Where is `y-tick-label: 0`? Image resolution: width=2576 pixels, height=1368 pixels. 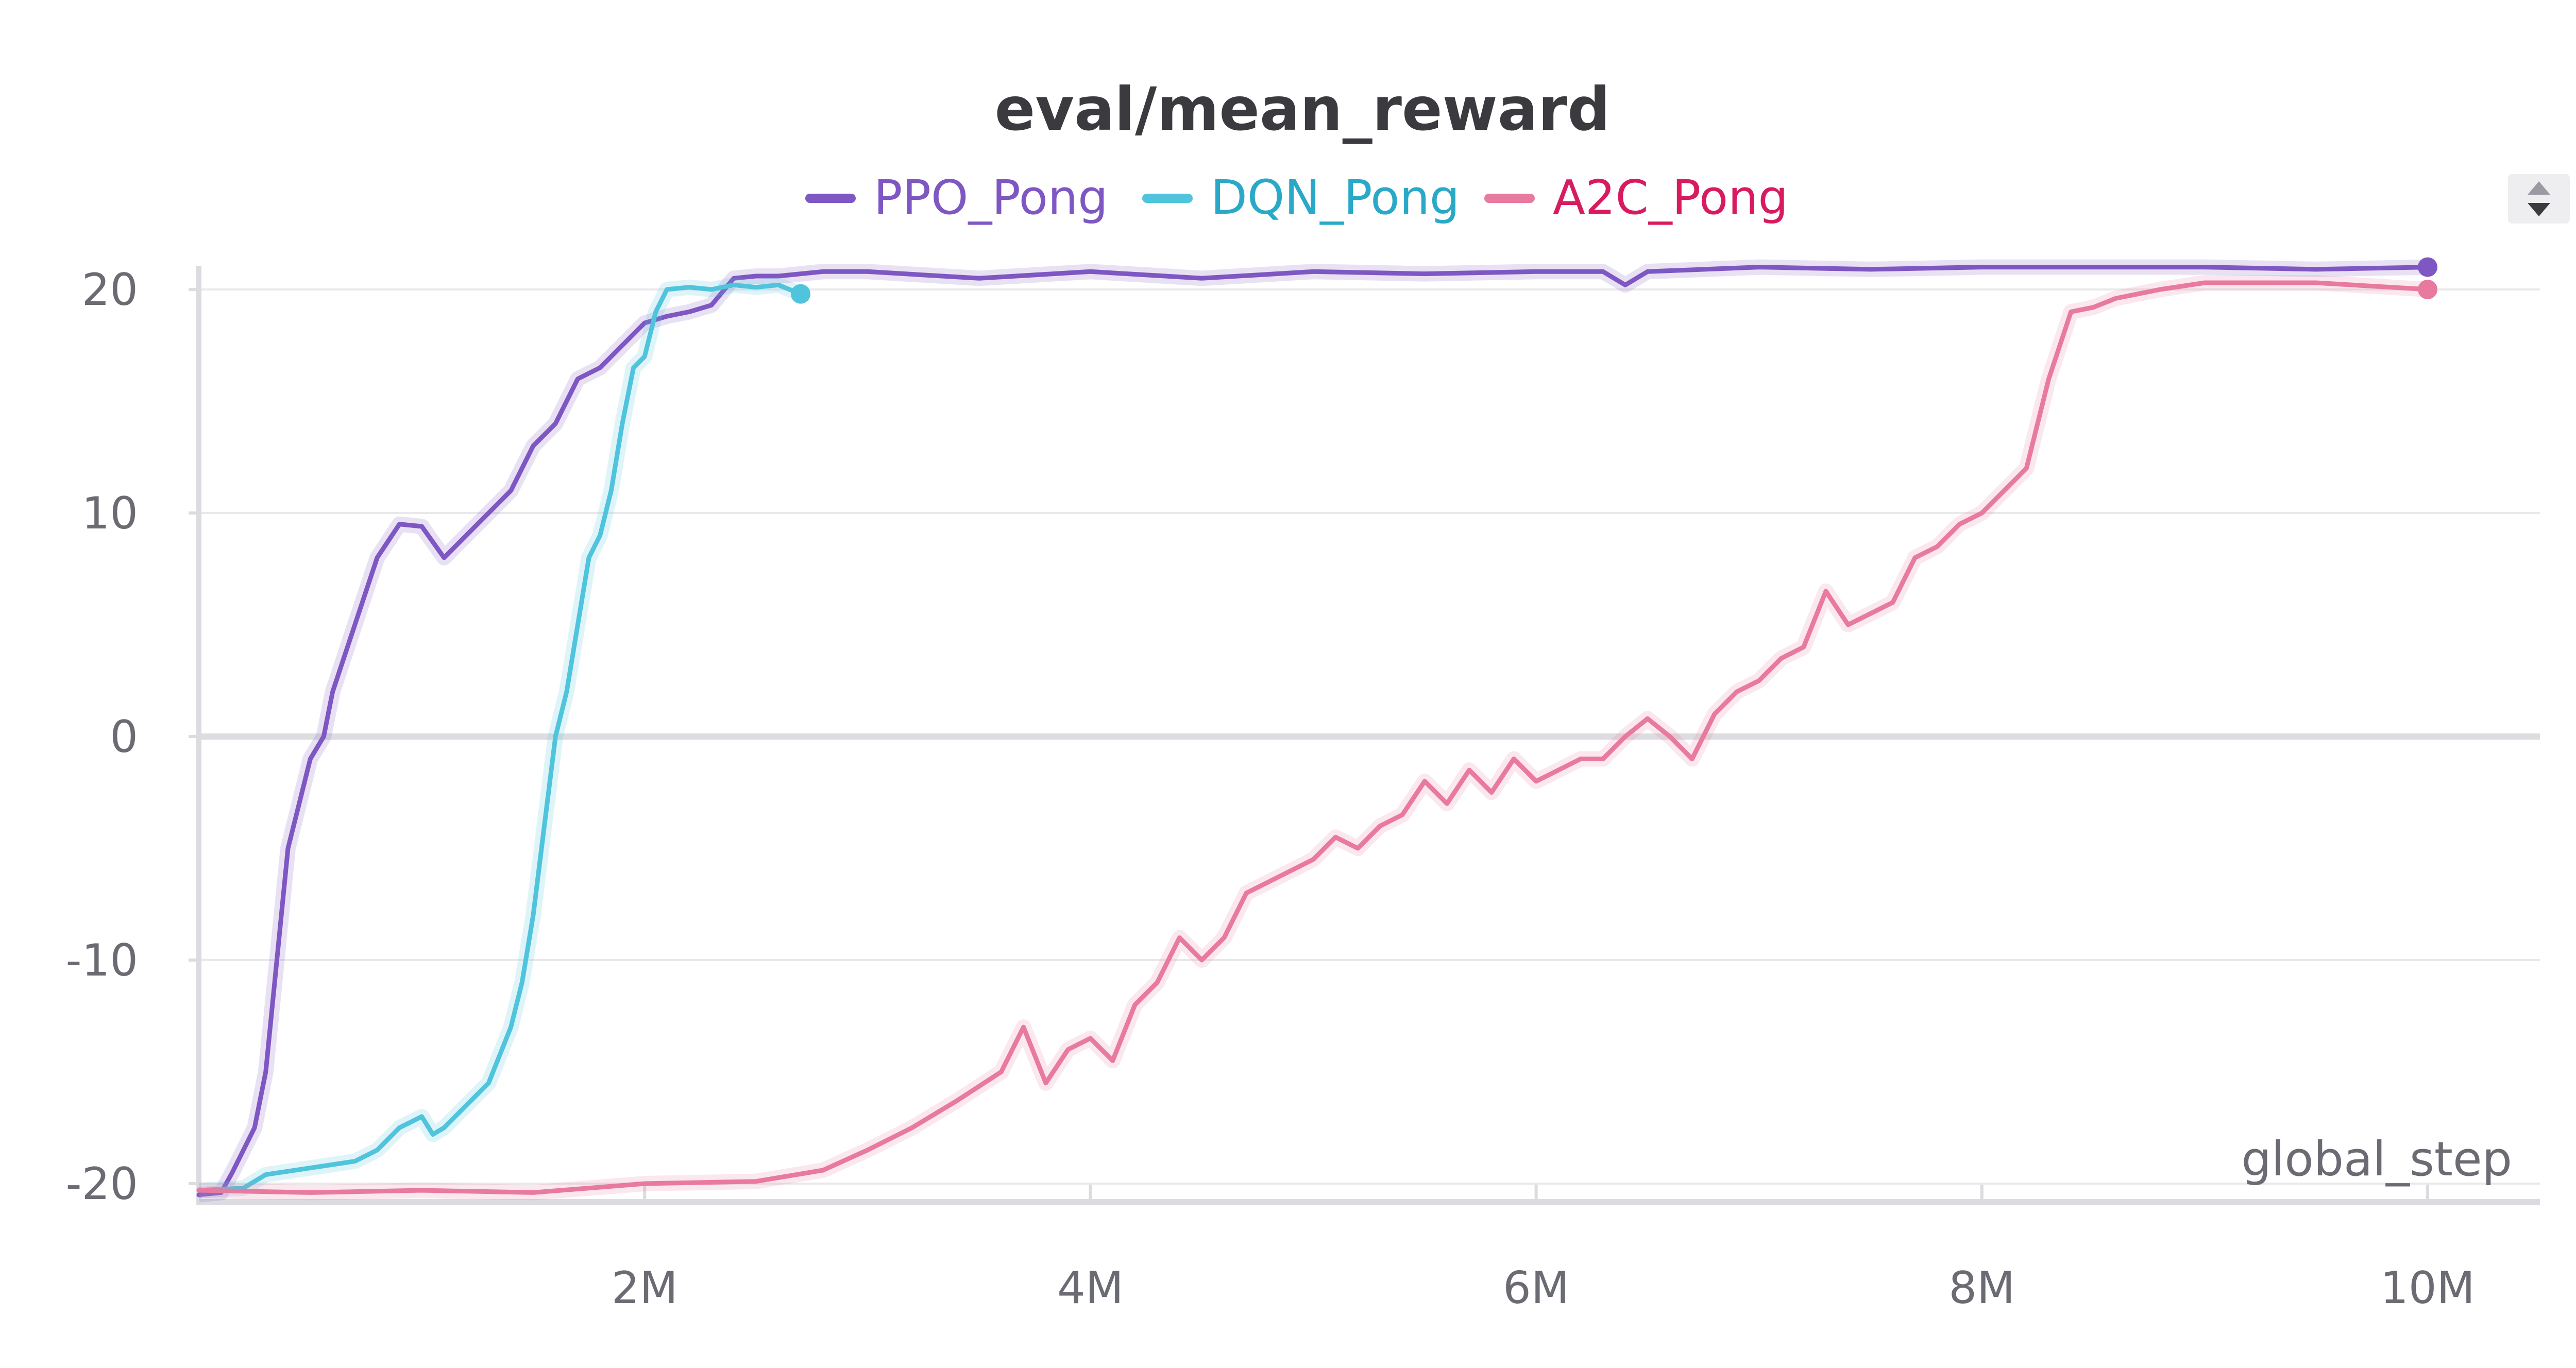 y-tick-label: 0 is located at coordinates (124, 737).